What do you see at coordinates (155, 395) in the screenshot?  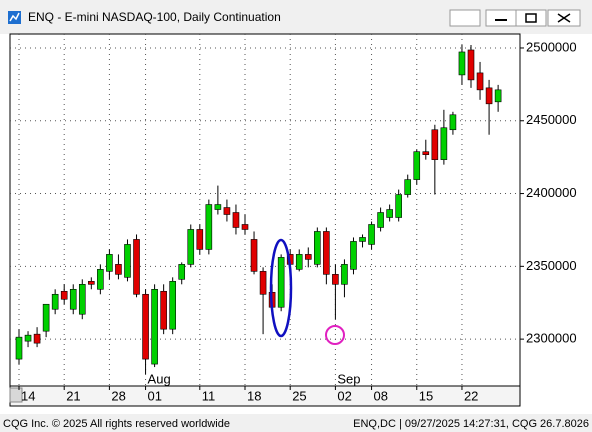 I see `x-tick-label: 01` at bounding box center [155, 395].